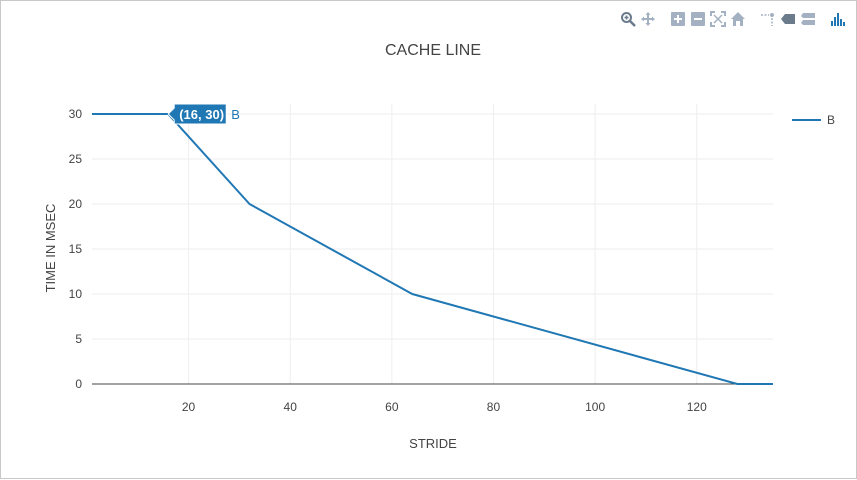 This screenshot has width=857, height=480. I want to click on y-tick-label: 10, so click(76, 294).